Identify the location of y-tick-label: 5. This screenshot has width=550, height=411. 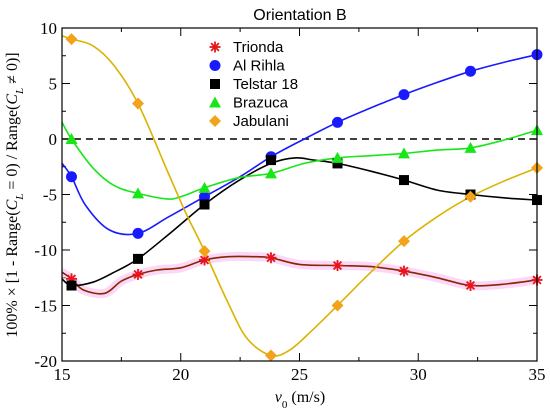
(53, 84).